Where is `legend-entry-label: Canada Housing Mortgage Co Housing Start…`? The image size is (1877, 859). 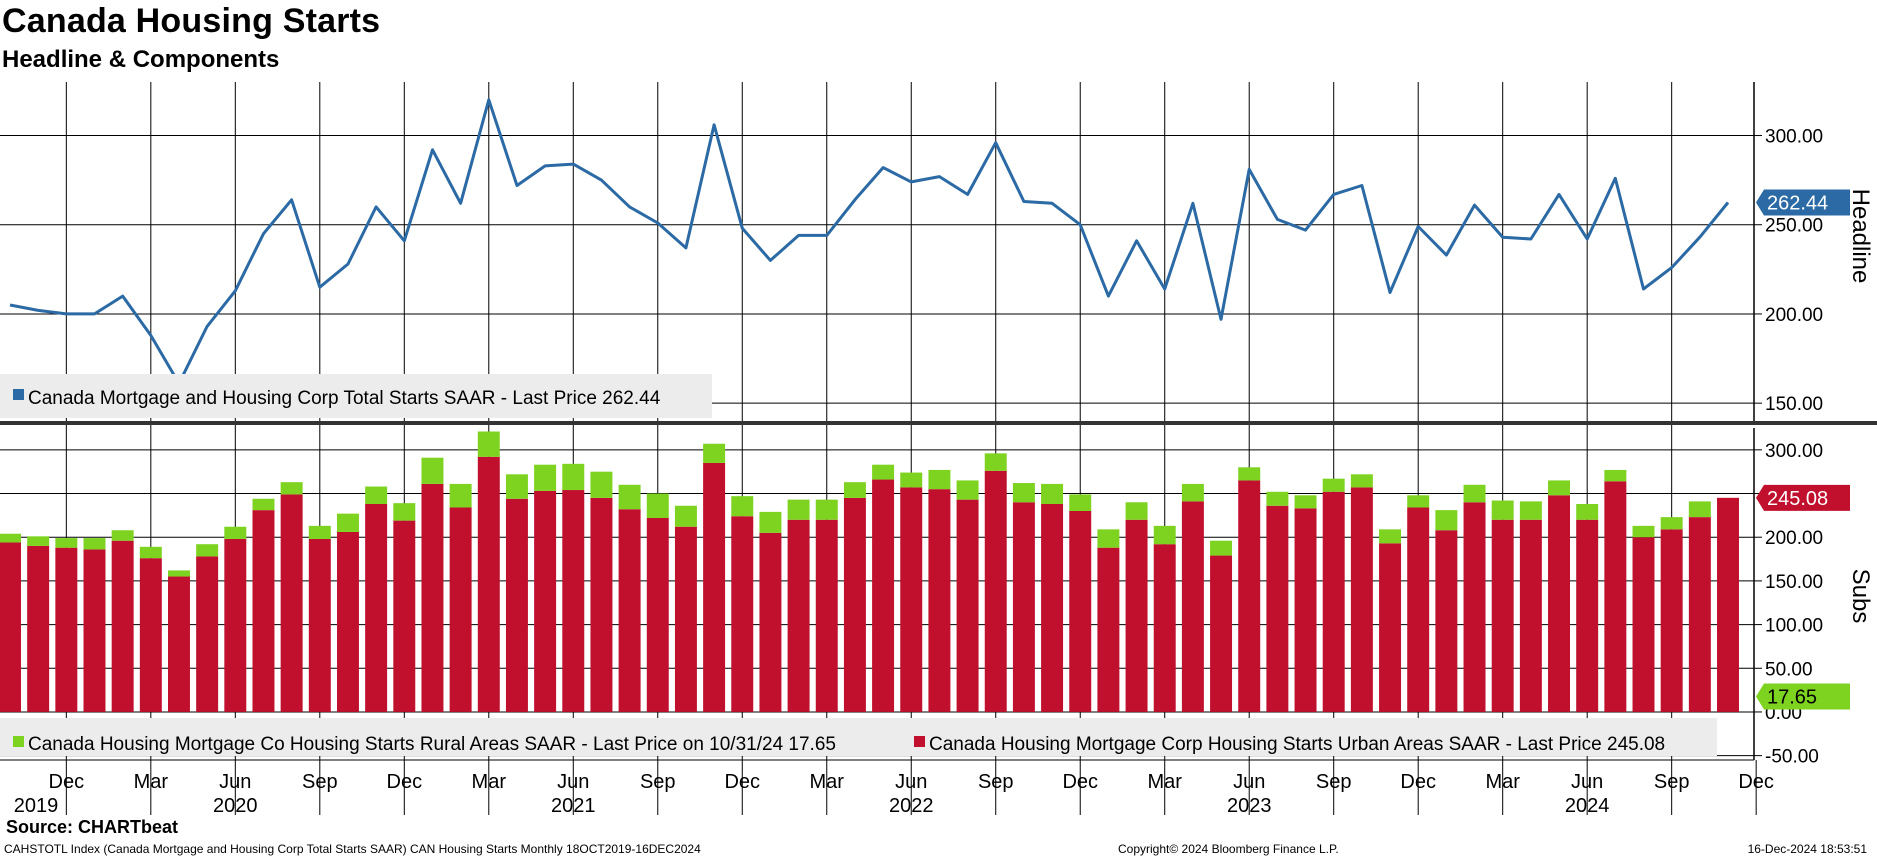
legend-entry-label: Canada Housing Mortgage Co Housing Start… is located at coordinates (432, 744).